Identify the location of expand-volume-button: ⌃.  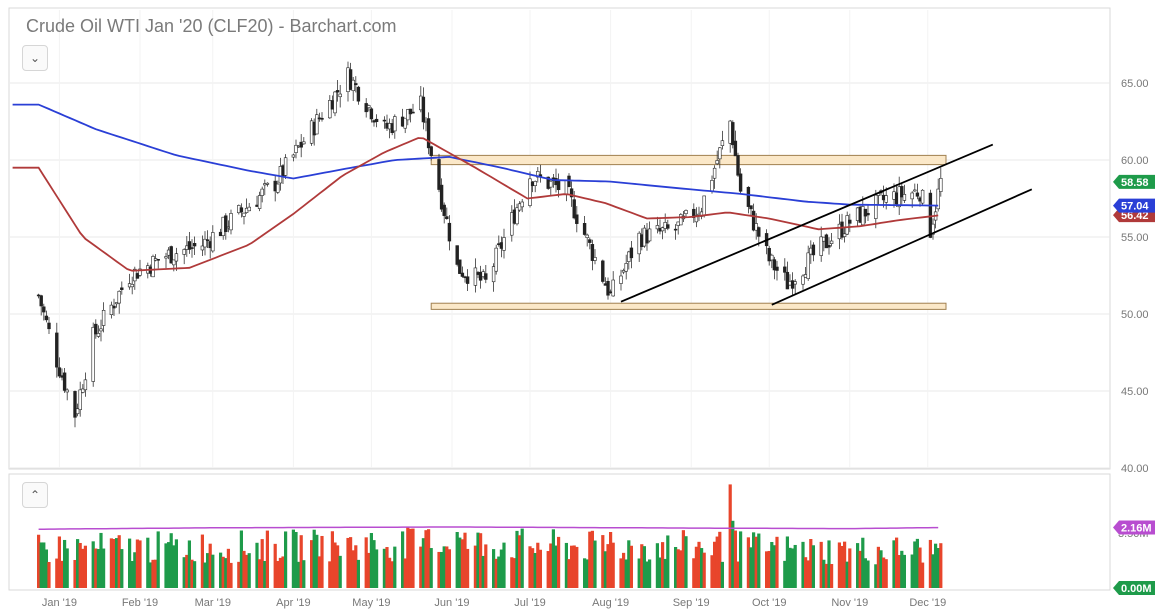
(35, 495).